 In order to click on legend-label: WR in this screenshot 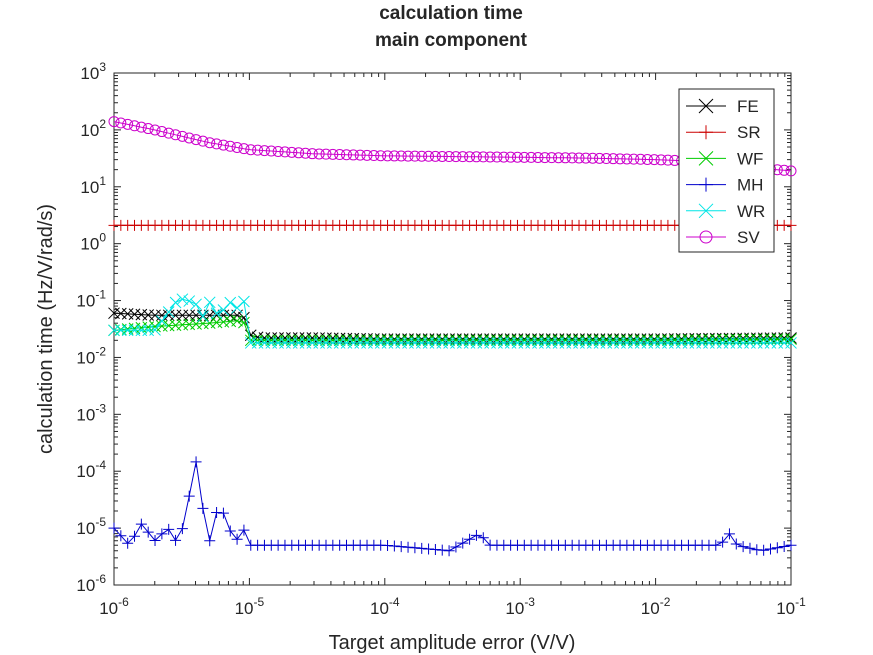, I will do `click(751, 211)`.